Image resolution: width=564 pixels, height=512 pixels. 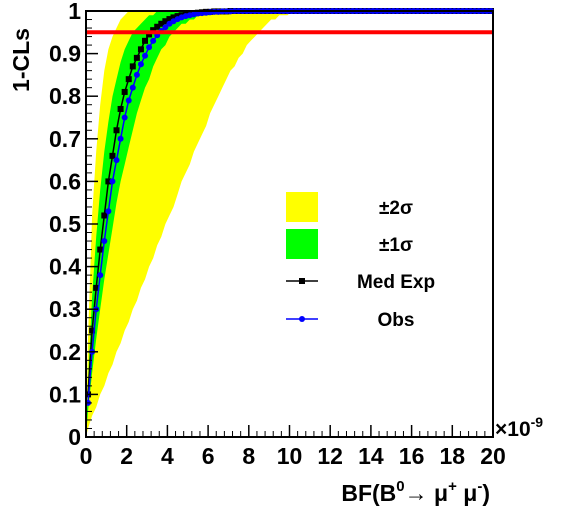 What do you see at coordinates (74, 12) in the screenshot?
I see `y-tick-label: 1` at bounding box center [74, 12].